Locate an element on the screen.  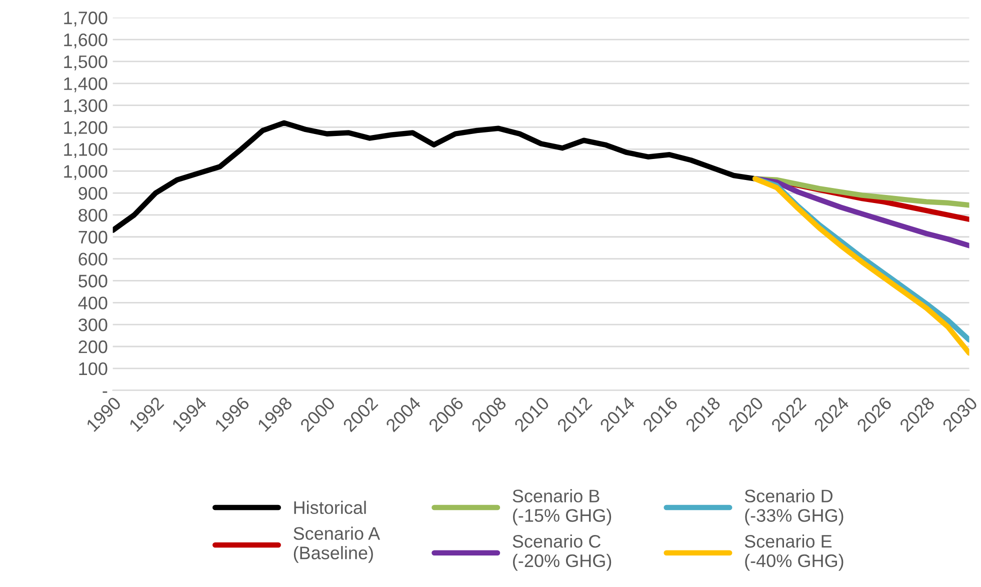
y-tick-label: 1,400 is located at coordinates (86, 84).